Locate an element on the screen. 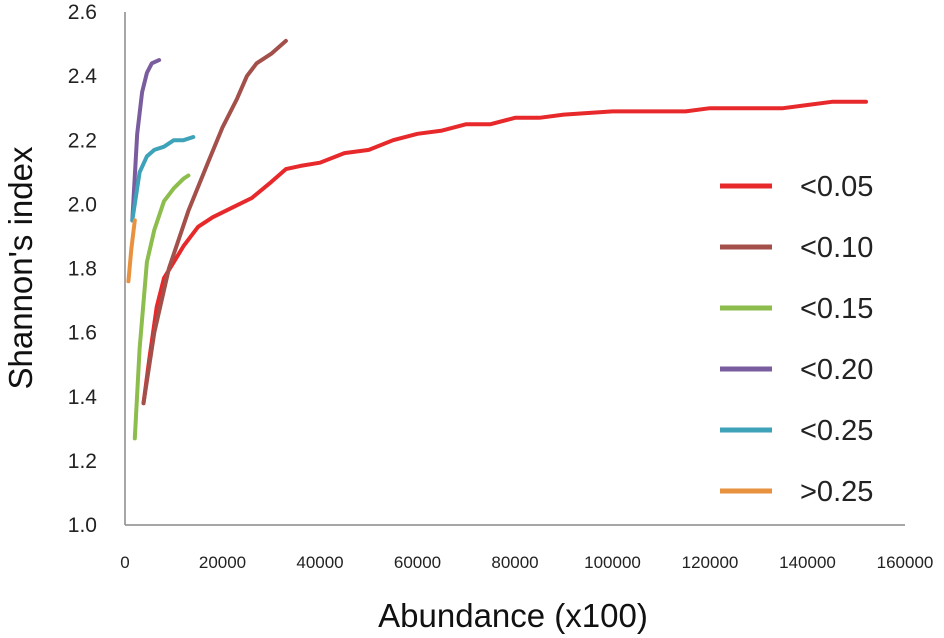  legend-label: <0.05 is located at coordinates (836, 187).